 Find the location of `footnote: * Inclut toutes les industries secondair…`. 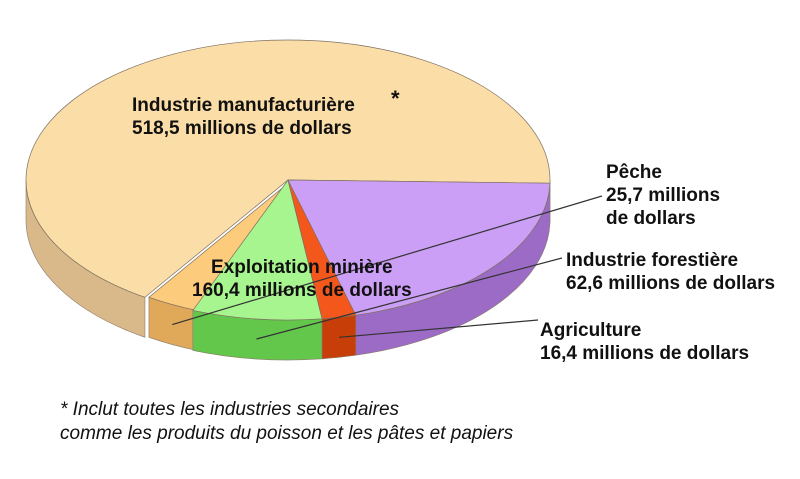

footnote: * Inclut toutes les industries secondair… is located at coordinates (286, 422).